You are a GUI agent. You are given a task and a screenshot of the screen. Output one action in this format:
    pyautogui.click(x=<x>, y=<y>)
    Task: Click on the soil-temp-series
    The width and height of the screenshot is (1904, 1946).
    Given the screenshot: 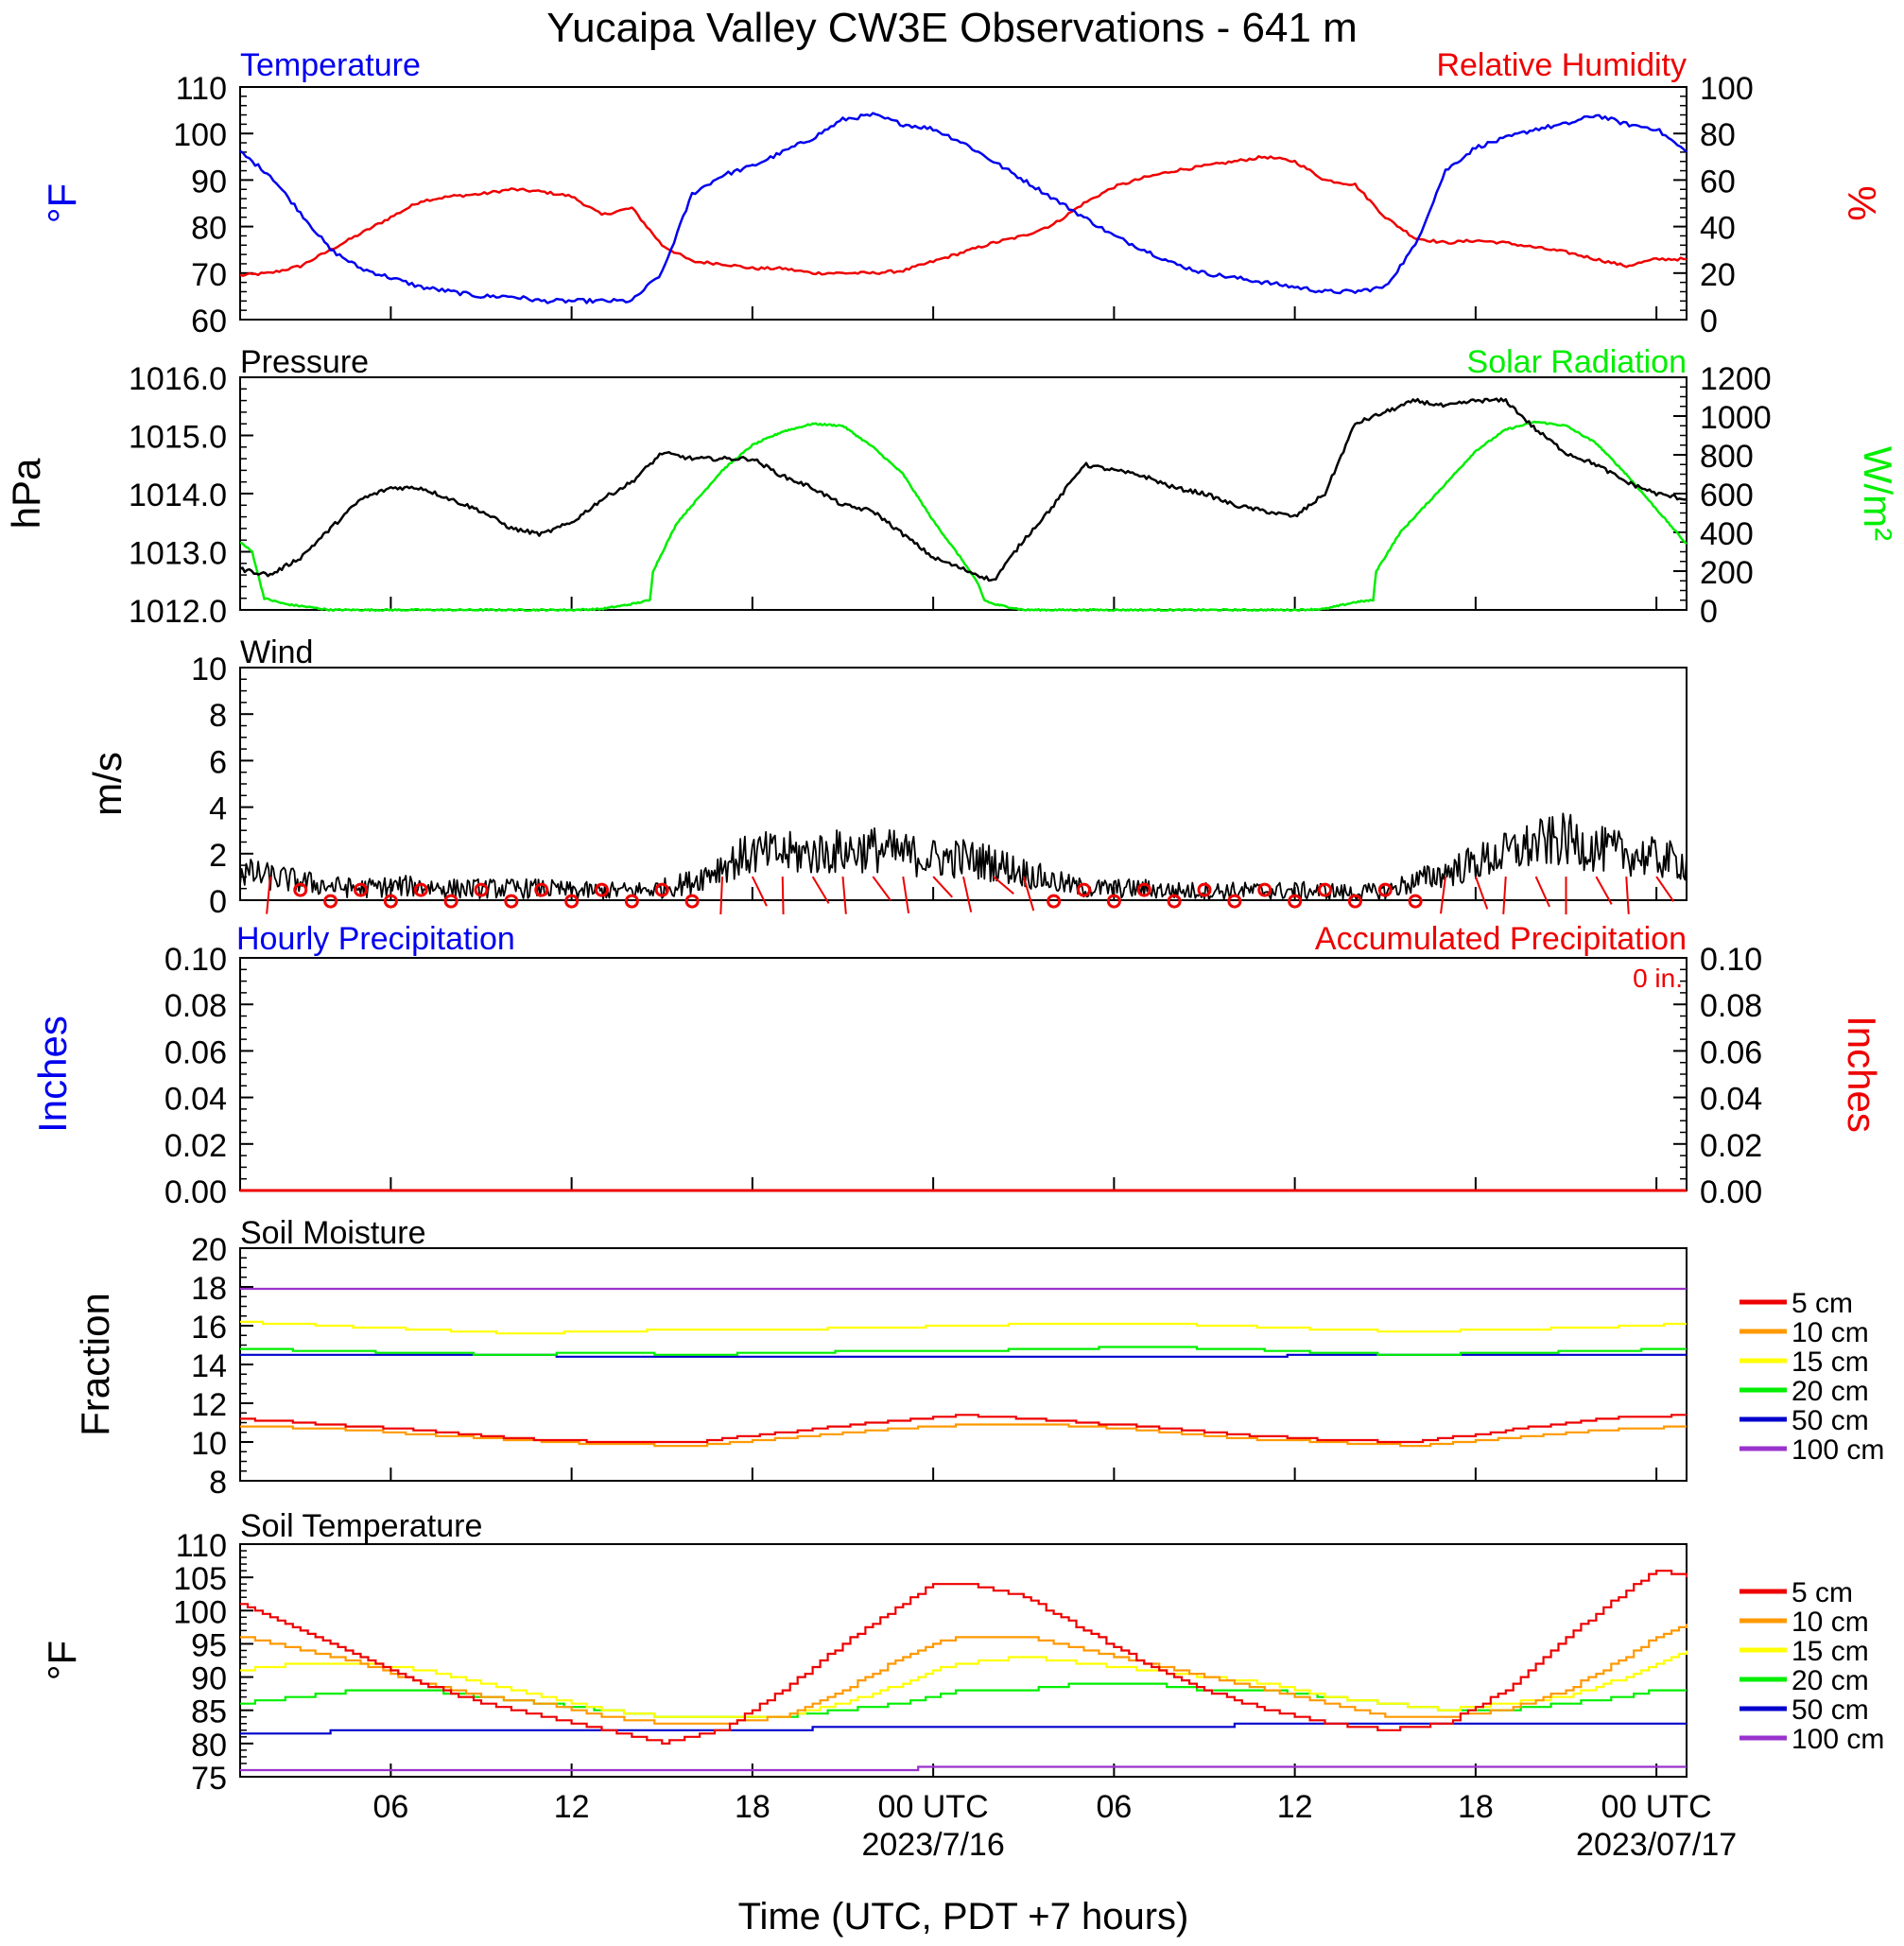 What is the action you would take?
    pyautogui.click(x=964, y=1671)
    